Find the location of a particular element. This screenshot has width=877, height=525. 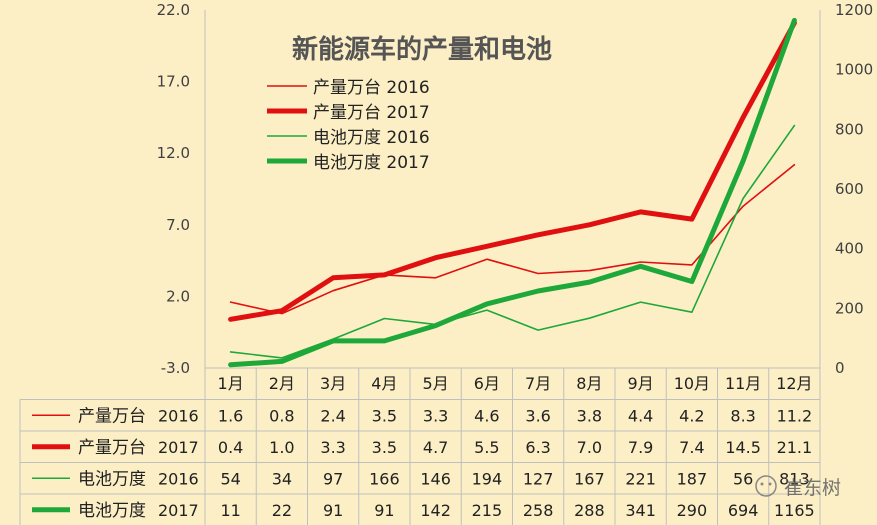

left-tick-label: 7.0 is located at coordinates (178, 225).